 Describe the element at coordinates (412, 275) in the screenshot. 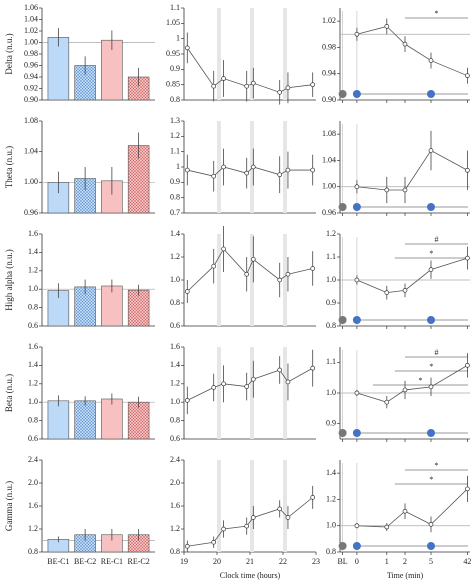

I see `data-line` at that location.